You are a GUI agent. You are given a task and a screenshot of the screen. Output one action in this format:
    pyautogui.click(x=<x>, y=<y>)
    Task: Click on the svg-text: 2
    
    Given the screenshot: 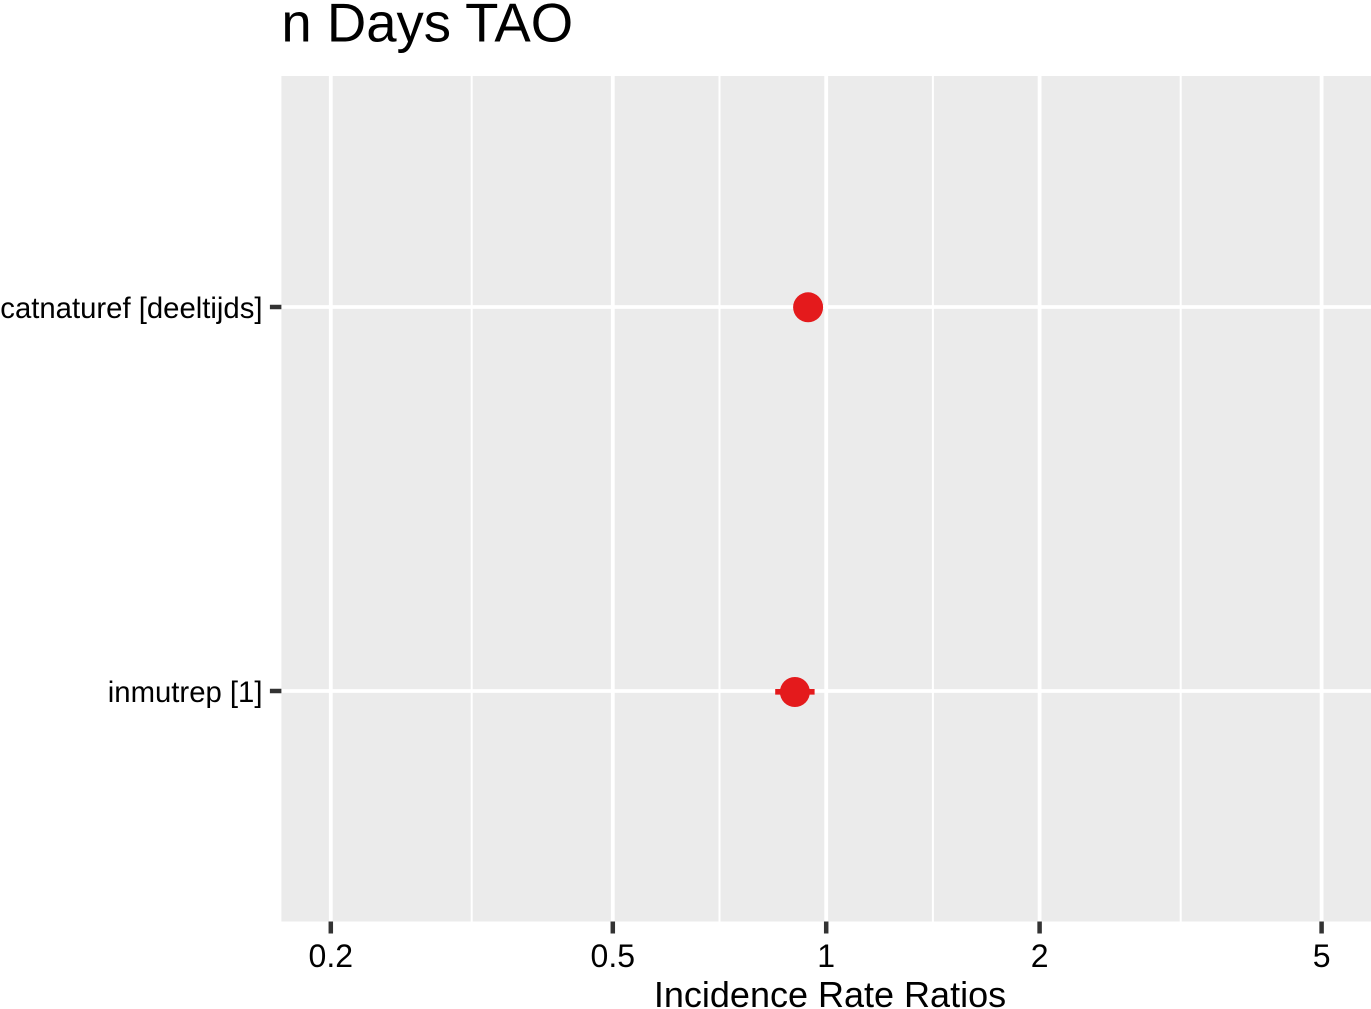 What is the action you would take?
    pyautogui.click(x=1040, y=956)
    